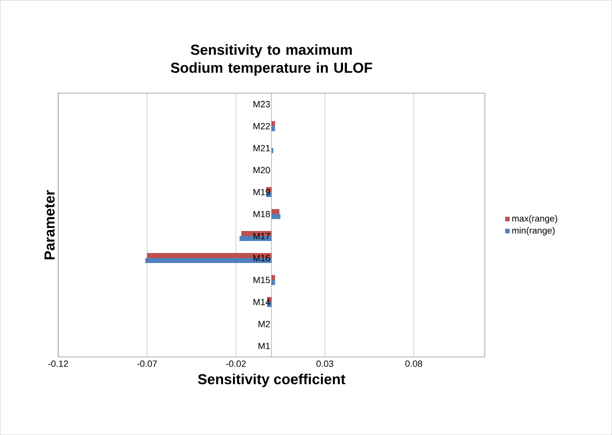 This screenshot has height=435, width=612. Describe the element at coordinates (413, 363) in the screenshot. I see `x-tick-label: 0.08` at that location.